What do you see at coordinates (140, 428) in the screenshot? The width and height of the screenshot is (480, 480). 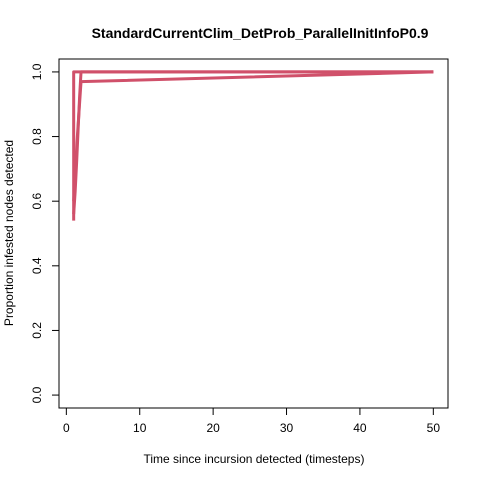 I see `x-tick-label: 10` at bounding box center [140, 428].